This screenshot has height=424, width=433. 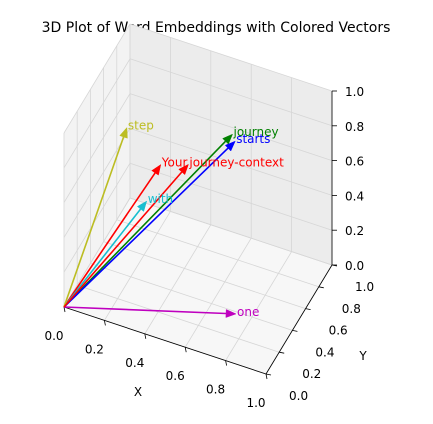 What do you see at coordinates (362, 356) in the screenshot?
I see `y-axis-label: Y` at bounding box center [362, 356].